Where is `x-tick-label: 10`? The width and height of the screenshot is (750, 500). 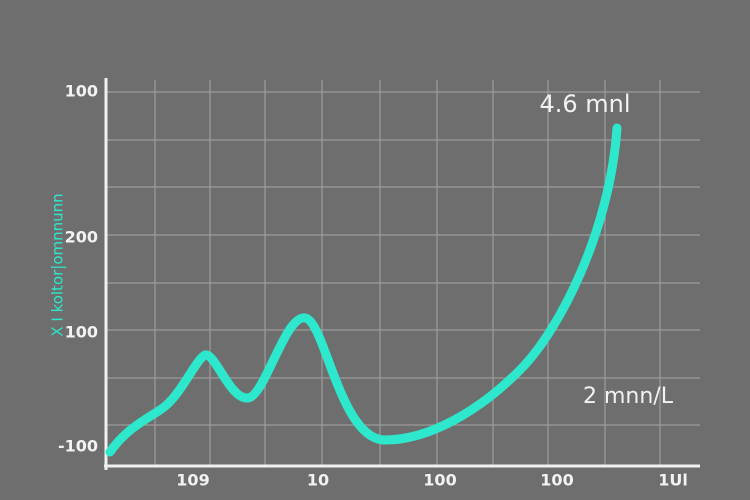 x-tick-label: 10 is located at coordinates (318, 480).